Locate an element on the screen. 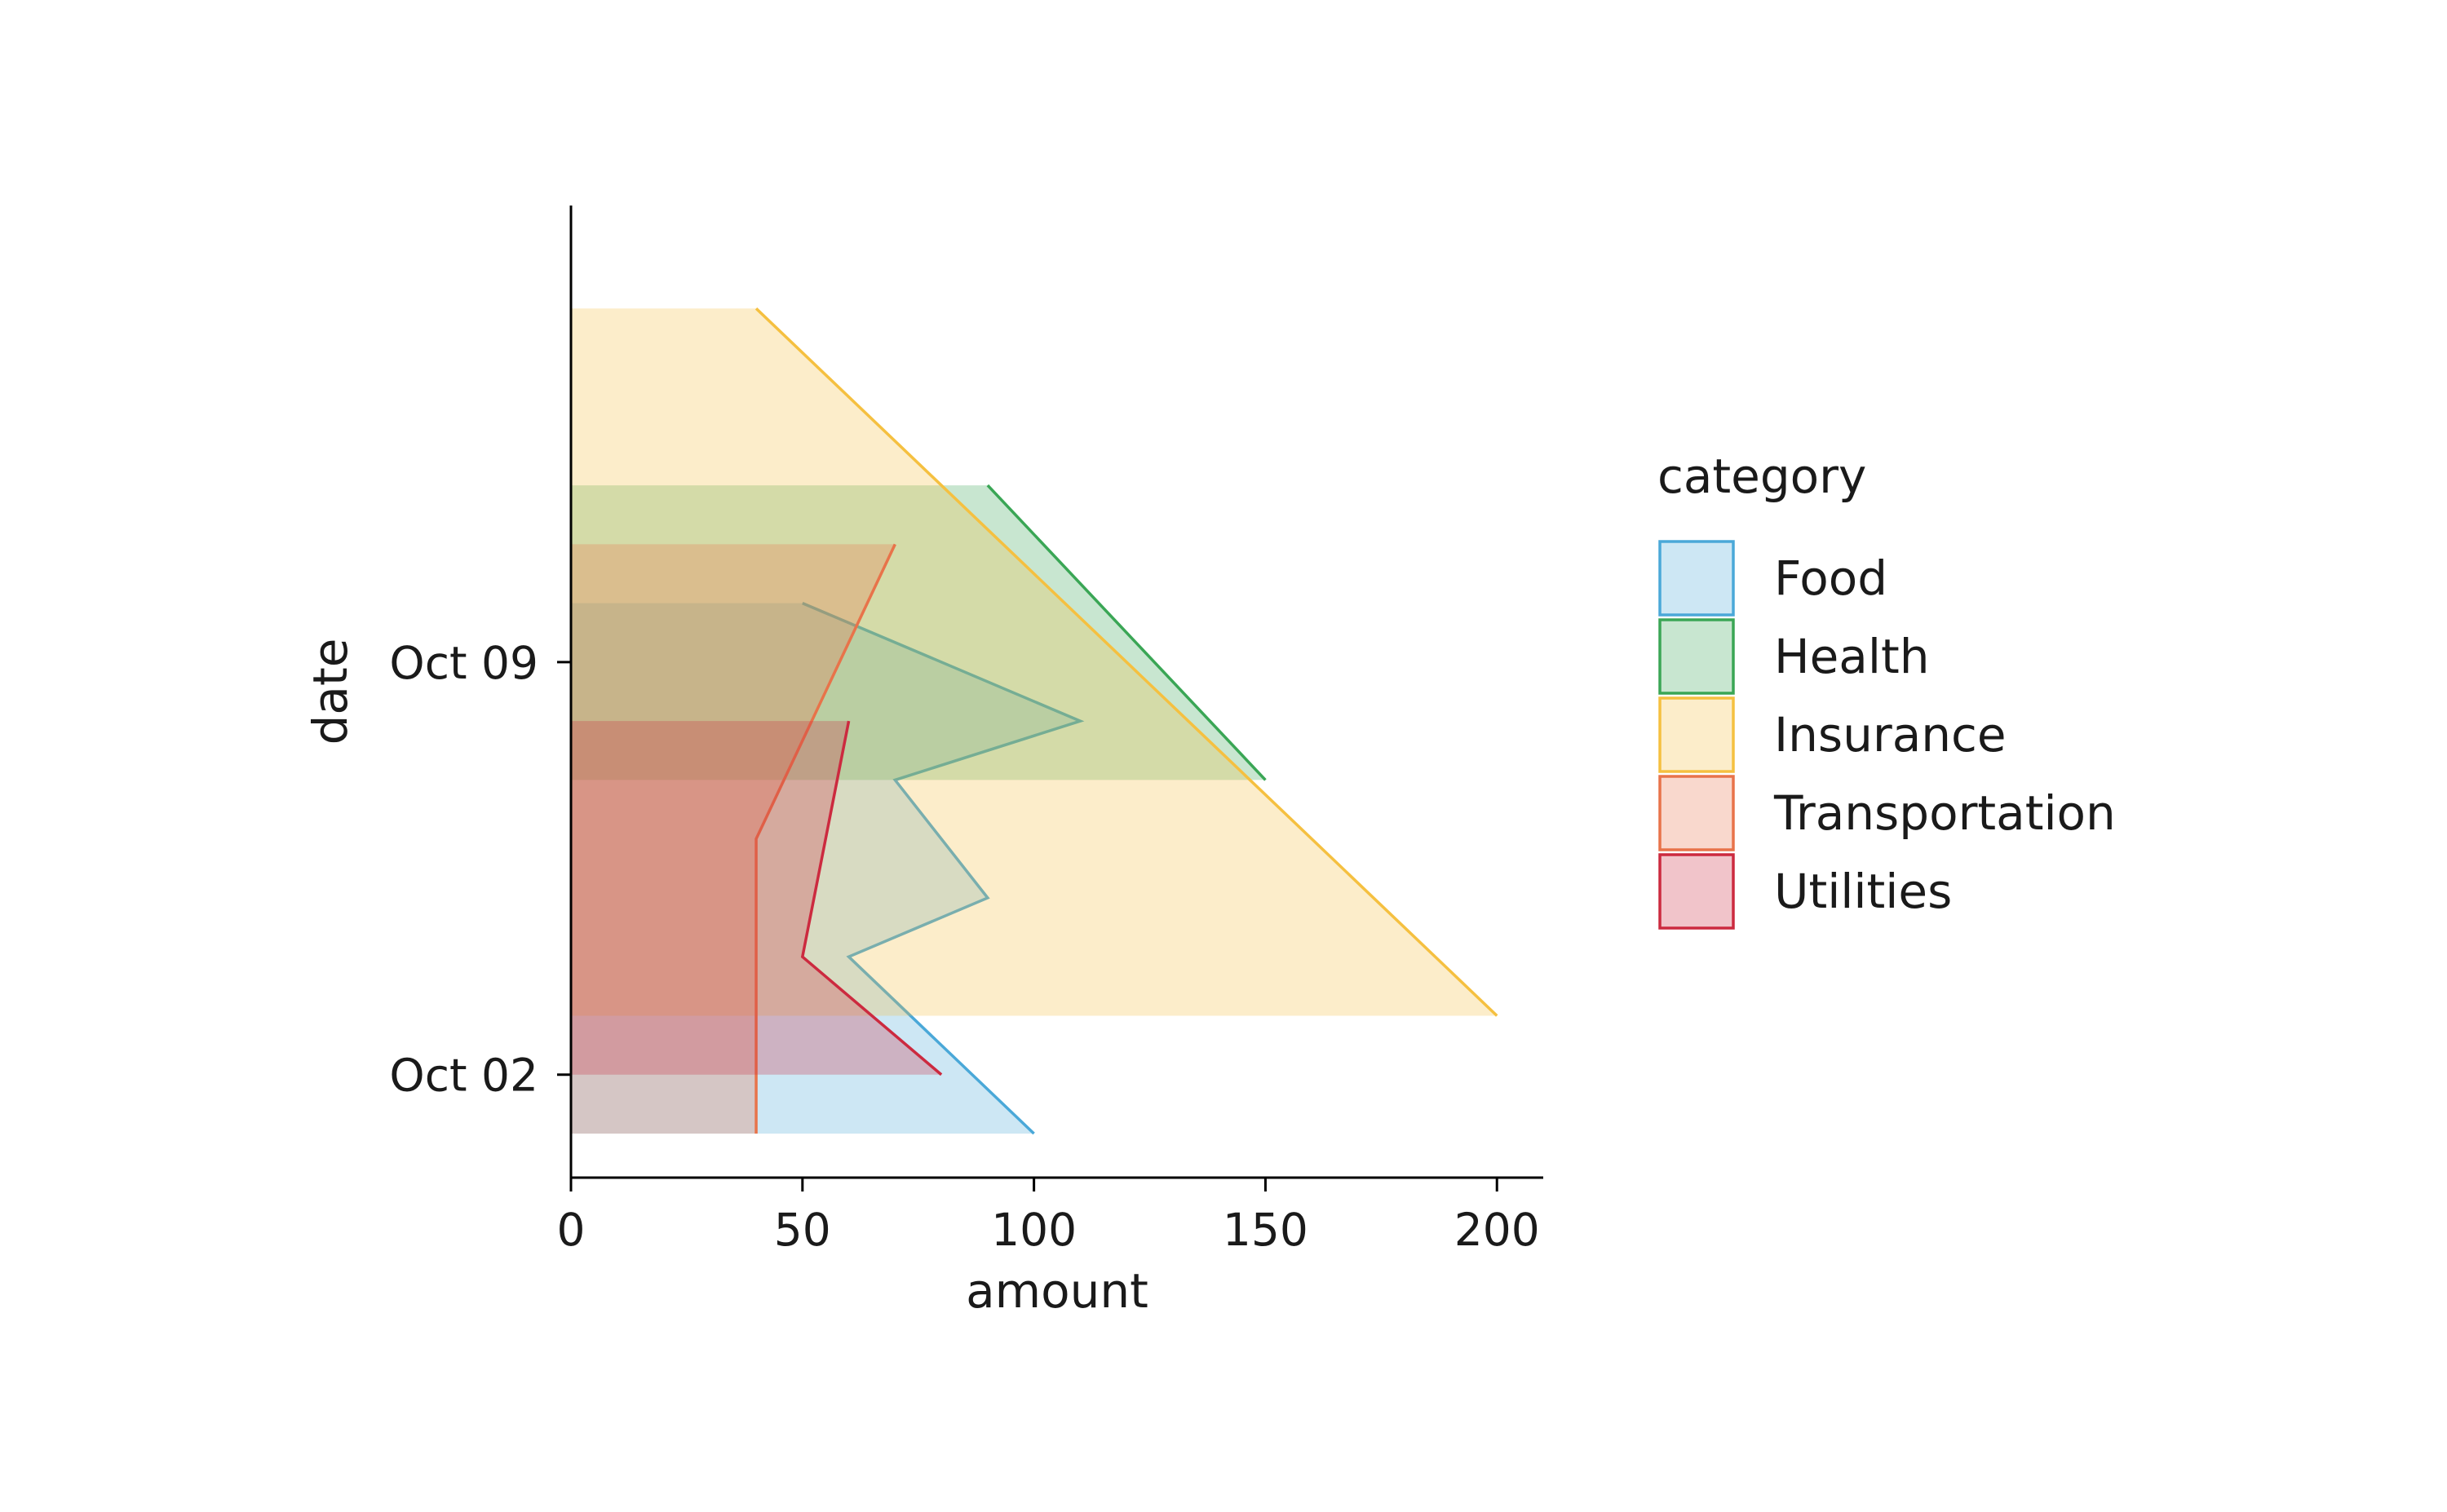 This screenshot has height=1512, width=2447. y-tick-label: Oct 02 is located at coordinates (463, 1076).